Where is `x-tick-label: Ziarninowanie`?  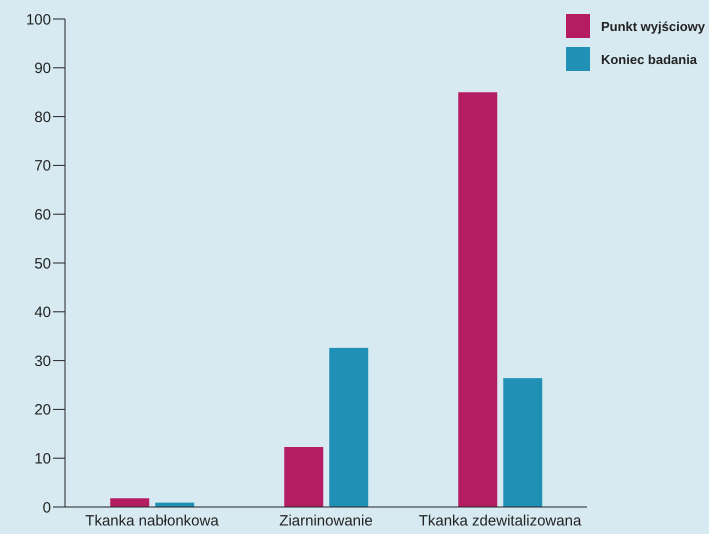
x-tick-label: Ziarninowanie is located at coordinates (326, 521).